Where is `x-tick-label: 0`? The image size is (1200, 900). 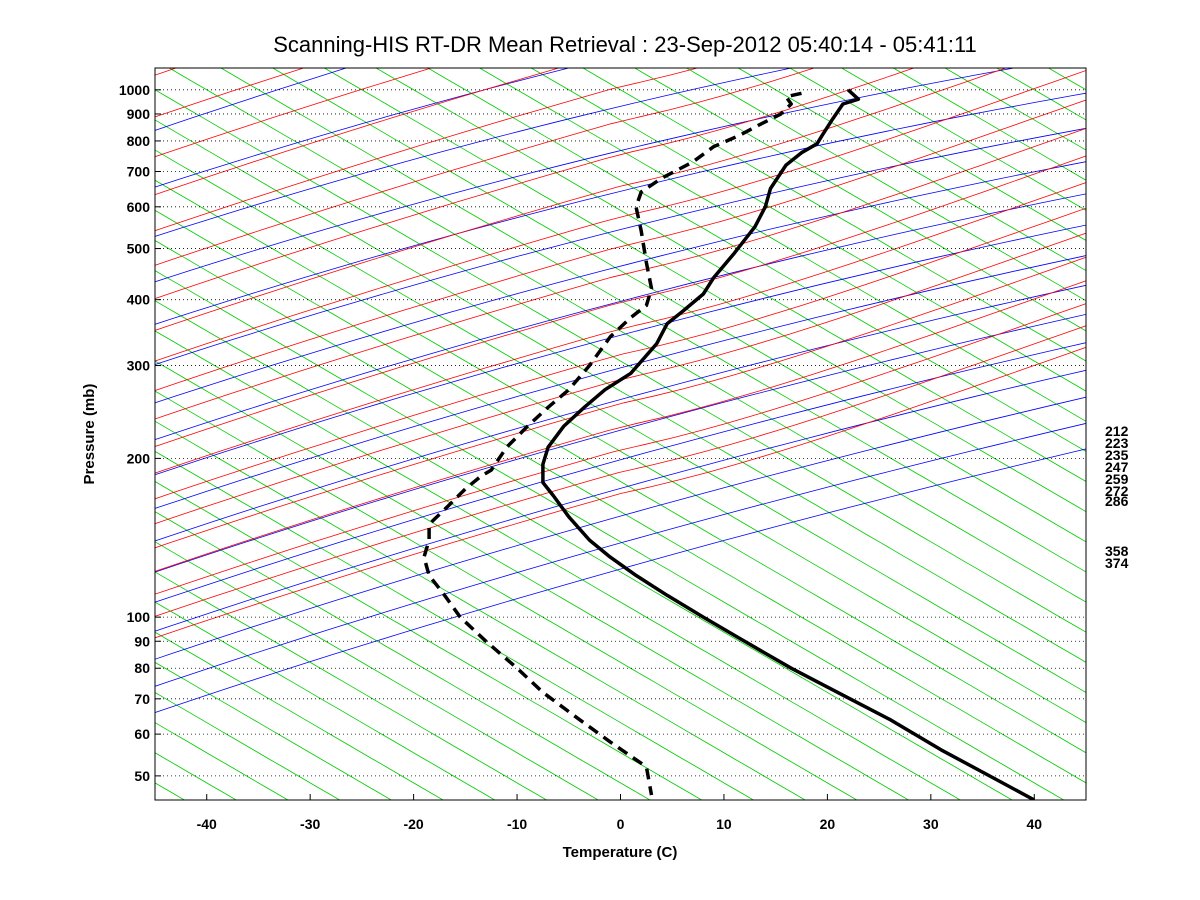 x-tick-label: 0 is located at coordinates (621, 824).